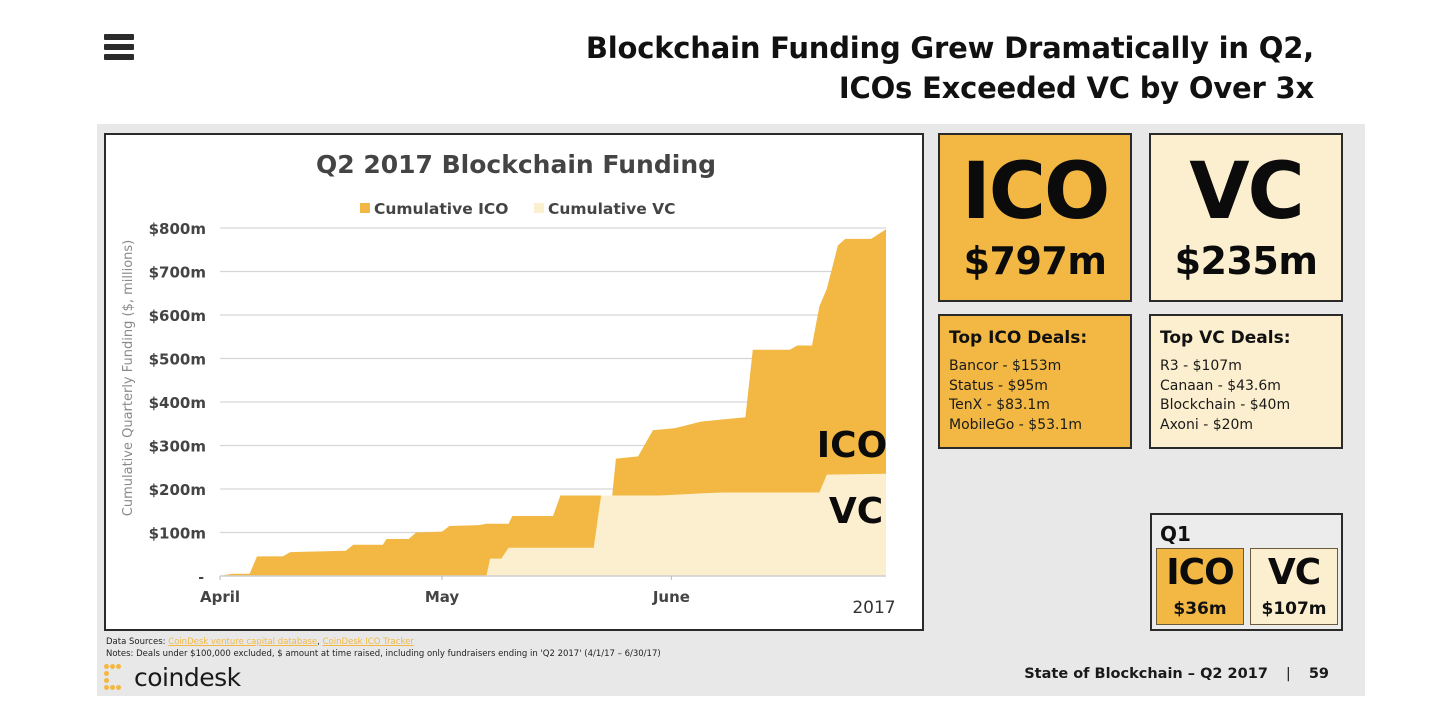  Describe the element at coordinates (1225, 338) in the screenshot. I see `top-vc-deals-title: Top VC Deals:` at that location.